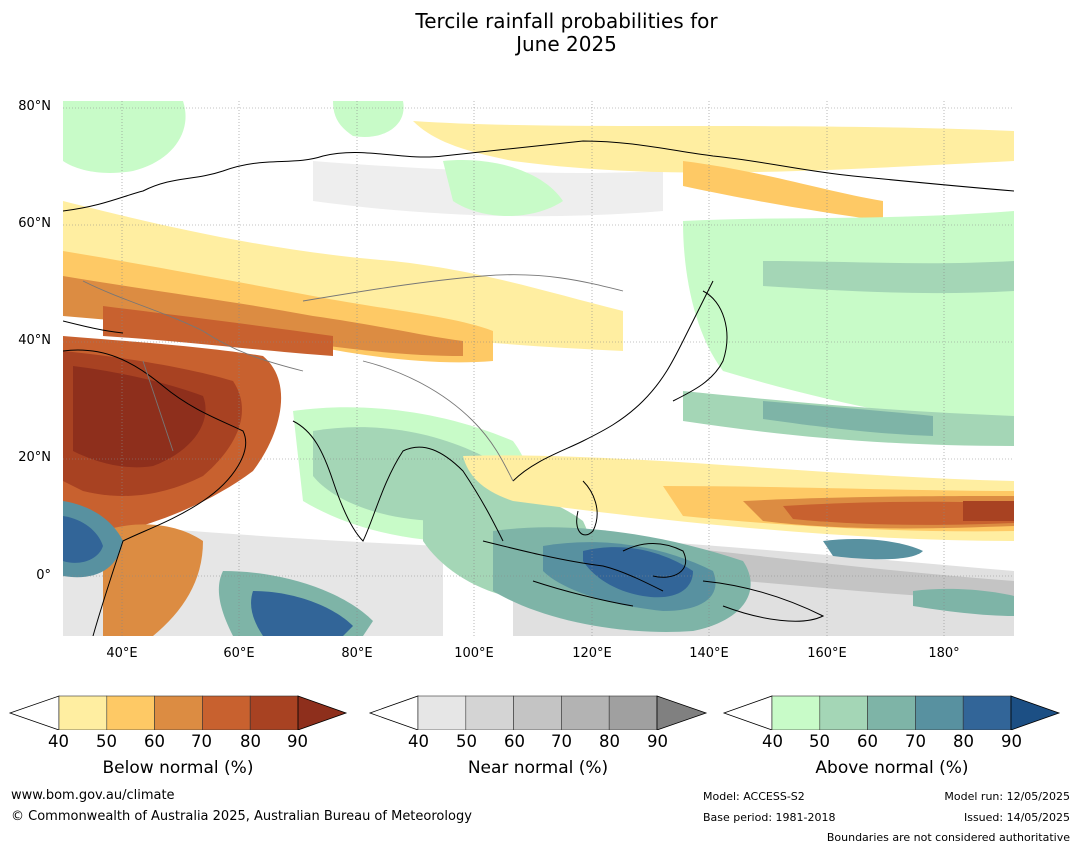 This screenshot has width=1081, height=850. What do you see at coordinates (915, 741) in the screenshot?
I see `cbar-above-tick-70: 70` at bounding box center [915, 741].